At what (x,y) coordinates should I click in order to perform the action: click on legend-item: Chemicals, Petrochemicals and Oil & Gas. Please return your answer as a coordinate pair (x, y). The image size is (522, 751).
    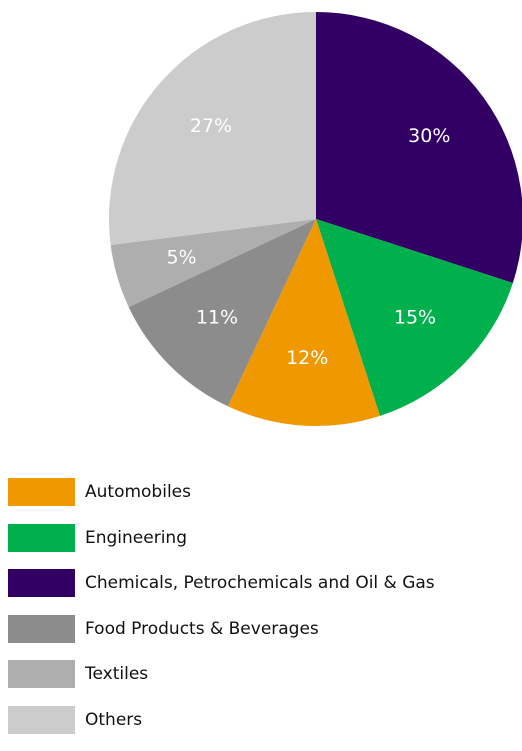
    Looking at the image, I should click on (221, 583).